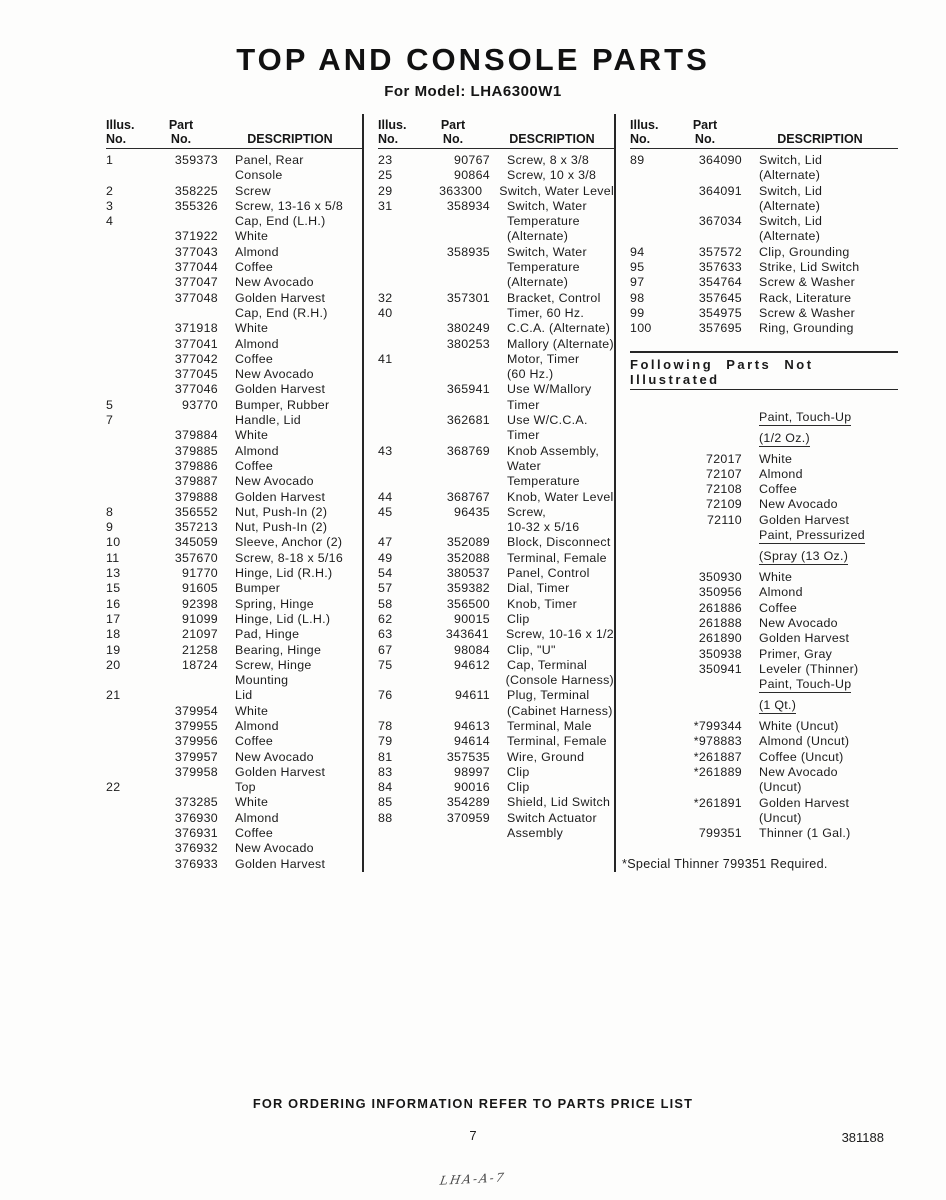  I want to click on description: Switch Actuator, so click(552, 818).